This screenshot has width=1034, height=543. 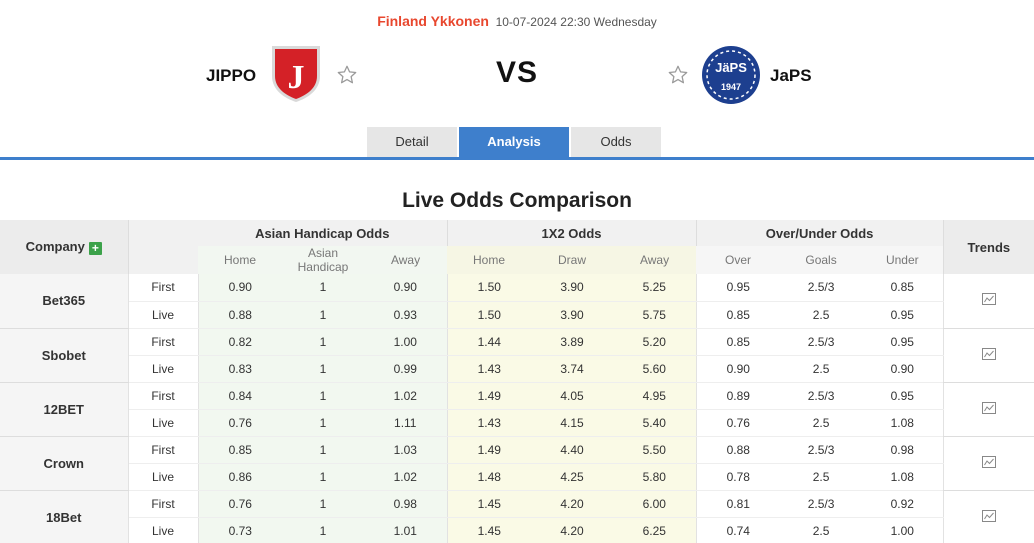 I want to click on ou-over-subheader: Over, so click(x=738, y=260).